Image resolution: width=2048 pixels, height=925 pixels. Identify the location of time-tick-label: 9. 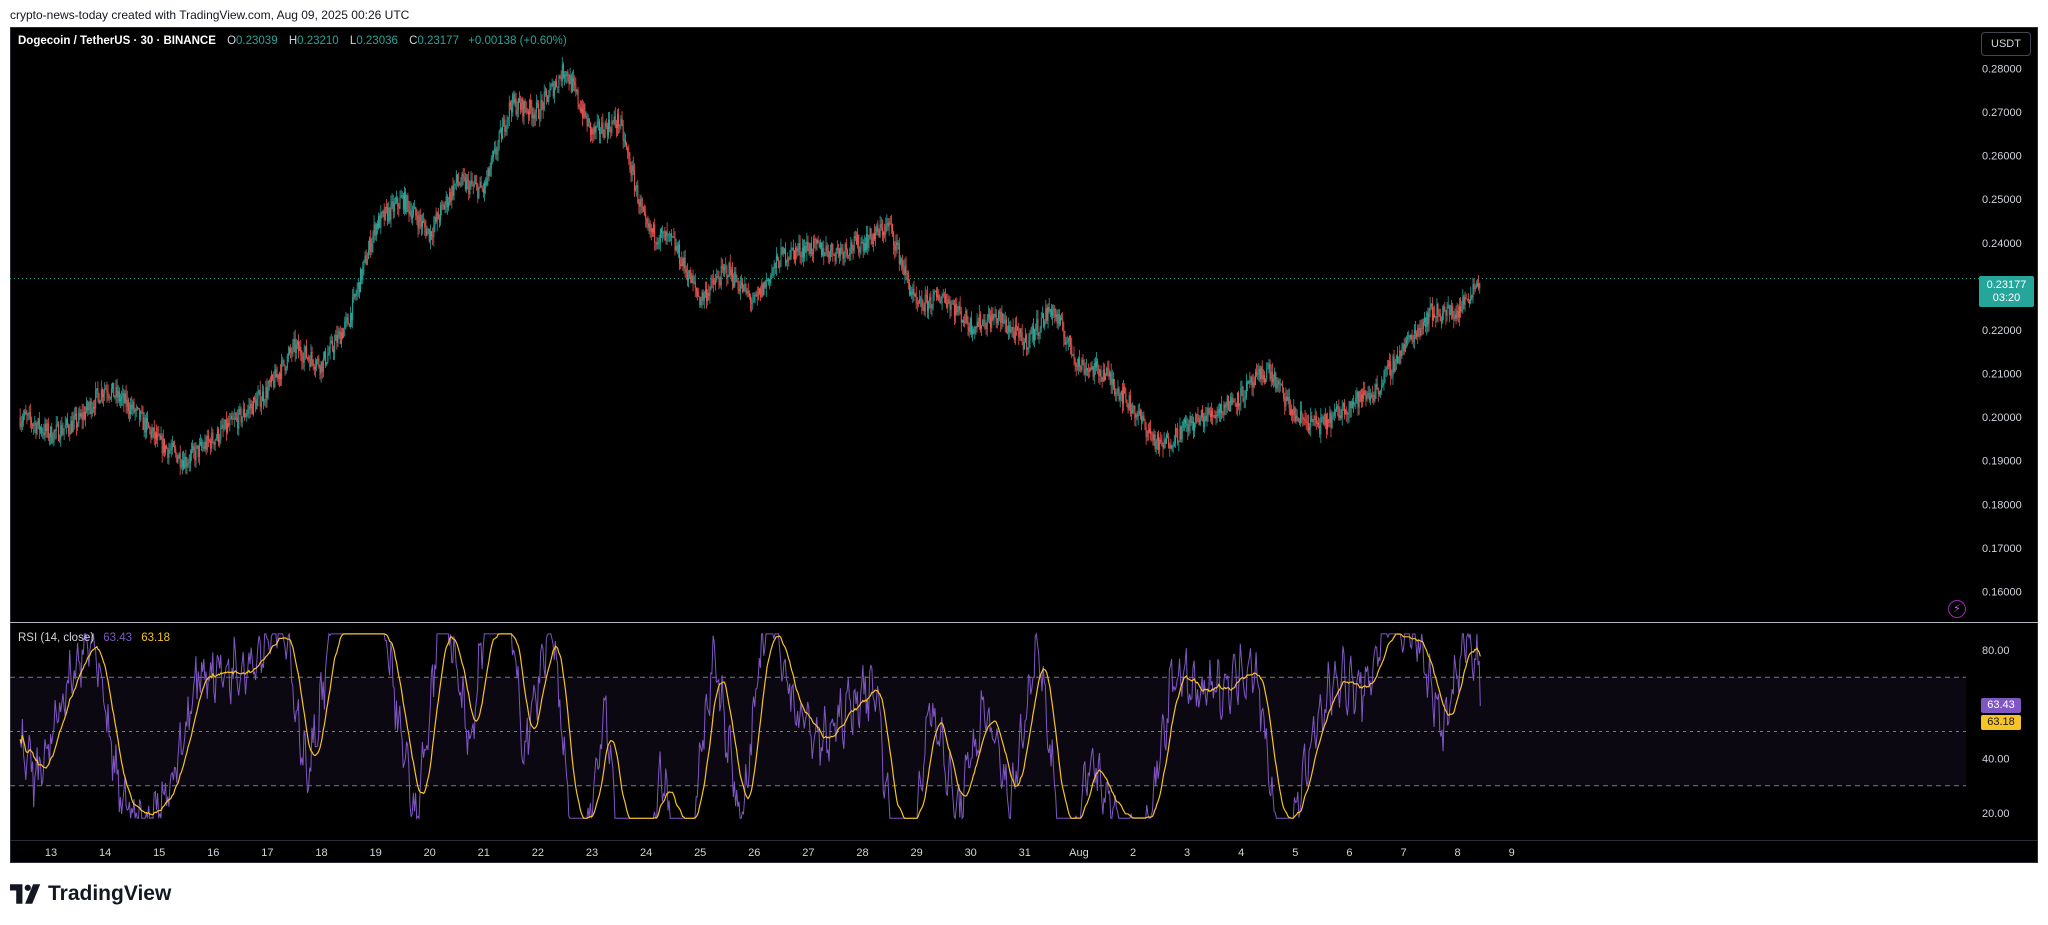
(1512, 853).